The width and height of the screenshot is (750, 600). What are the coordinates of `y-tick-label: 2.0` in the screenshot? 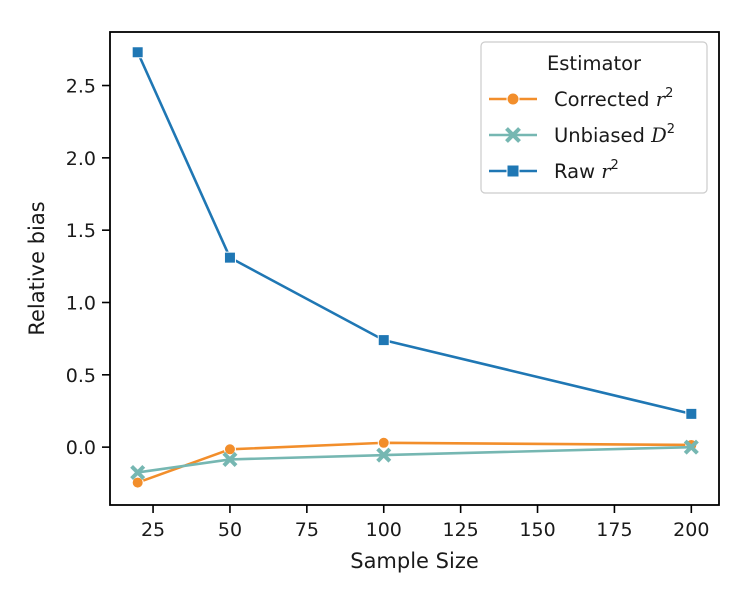 It's located at (81, 159).